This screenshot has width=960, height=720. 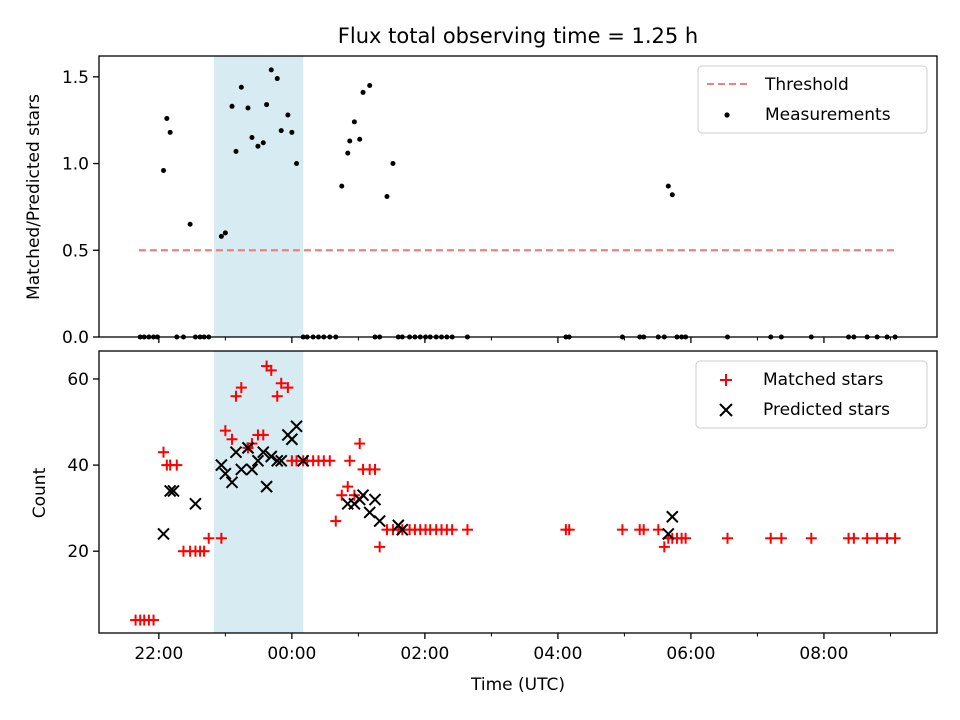 I want to click on legend-predicted-label: Predicted stars, so click(x=826, y=410).